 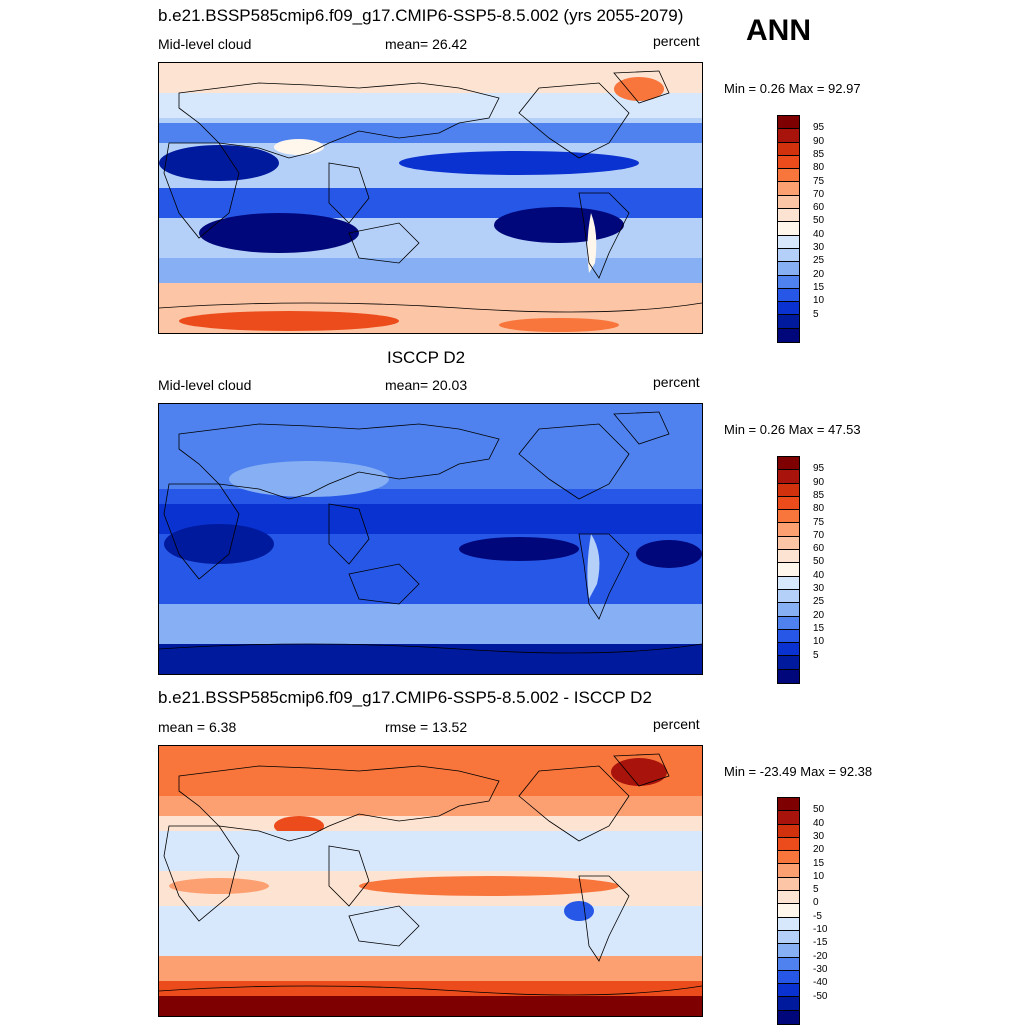 I want to click on colorbar-tick-label: 60, so click(x=819, y=549).